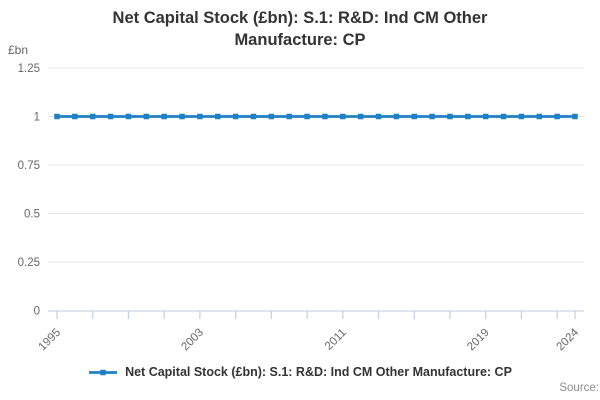 Image resolution: width=600 pixels, height=400 pixels. Describe the element at coordinates (18, 50) in the screenshot. I see `y-axis-unit-label: £bn` at that location.